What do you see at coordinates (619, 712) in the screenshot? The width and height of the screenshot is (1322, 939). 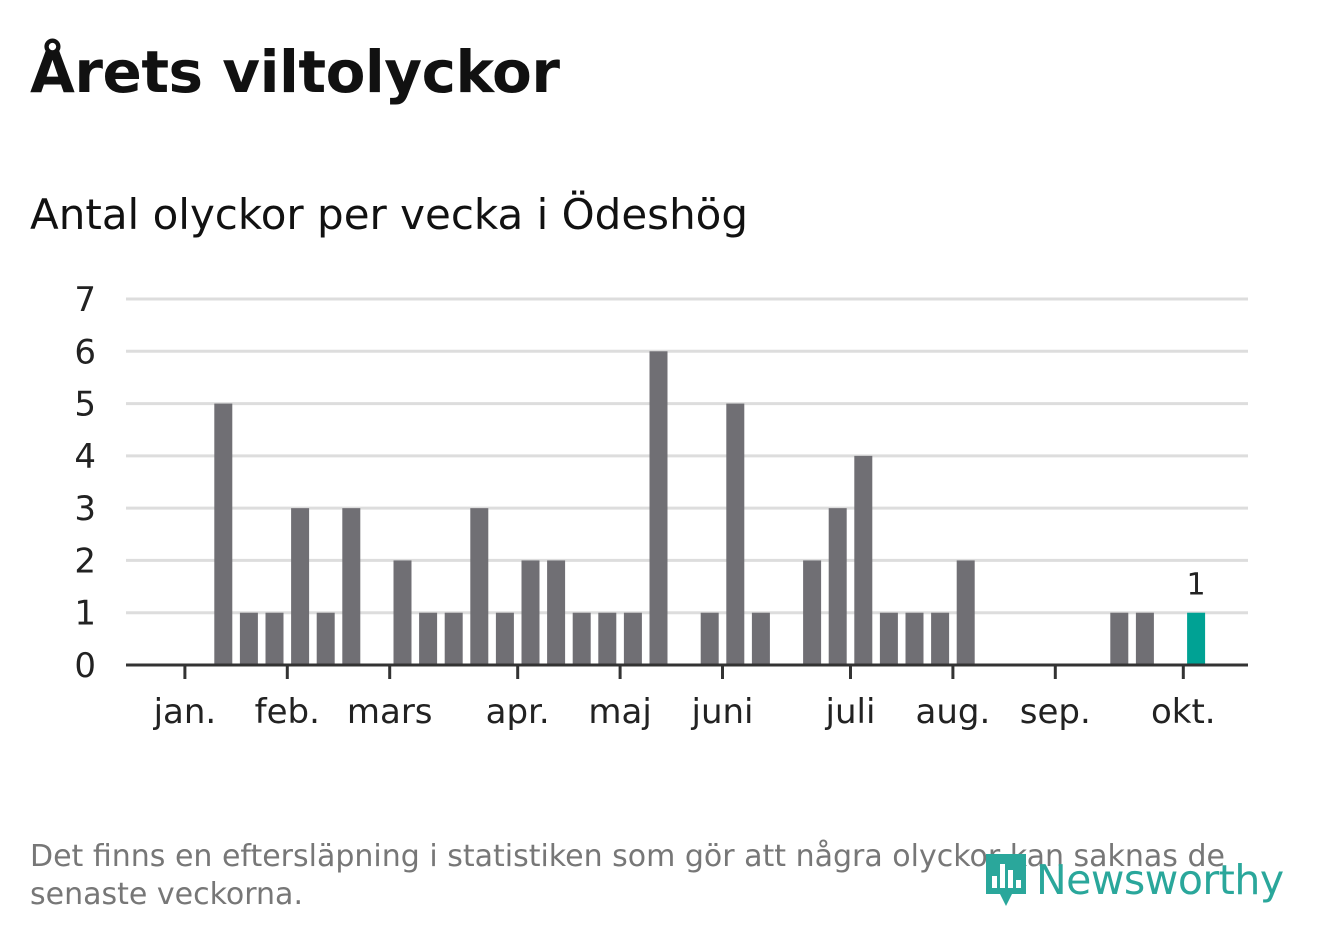 I see `x-tick-label: maj` at bounding box center [619, 712].